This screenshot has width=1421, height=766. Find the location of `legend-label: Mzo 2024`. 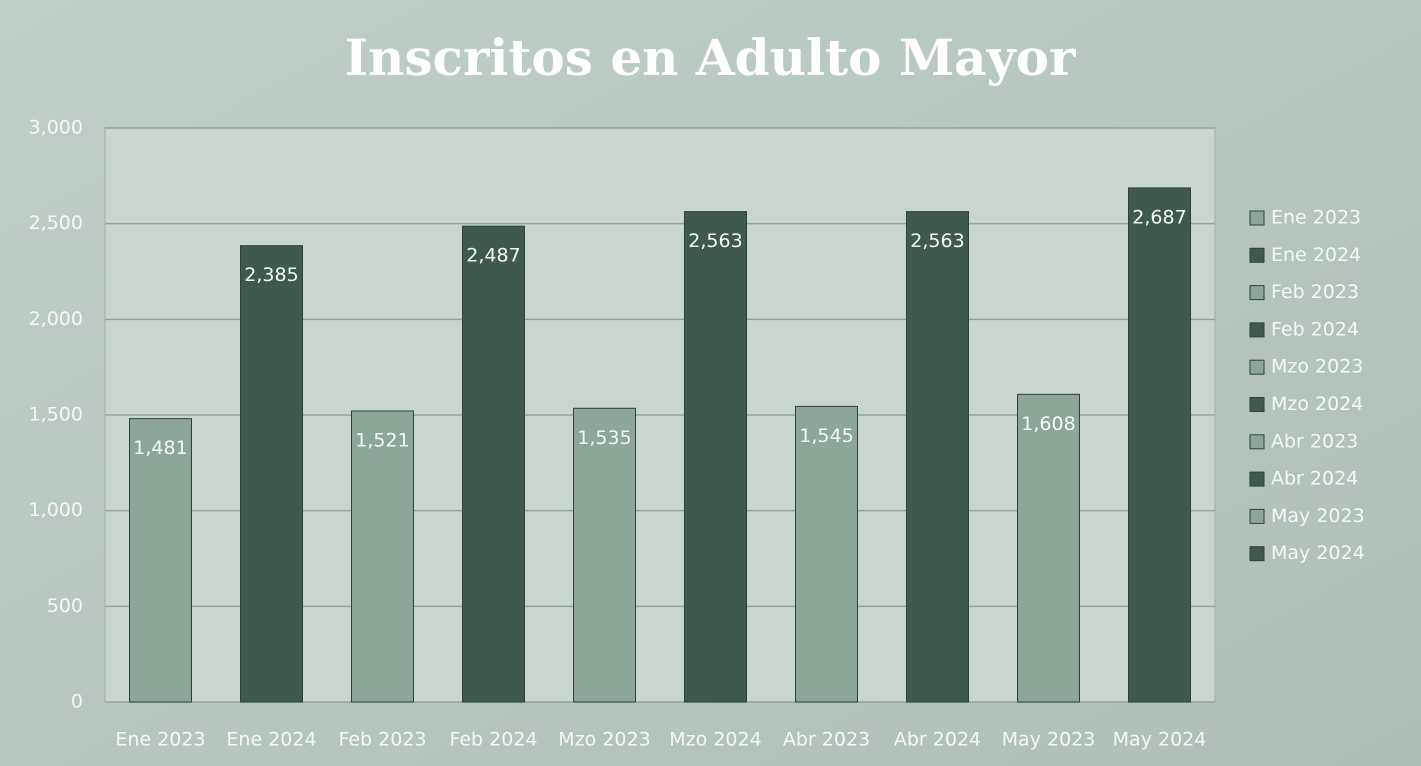

legend-label: Mzo 2024 is located at coordinates (1317, 404).